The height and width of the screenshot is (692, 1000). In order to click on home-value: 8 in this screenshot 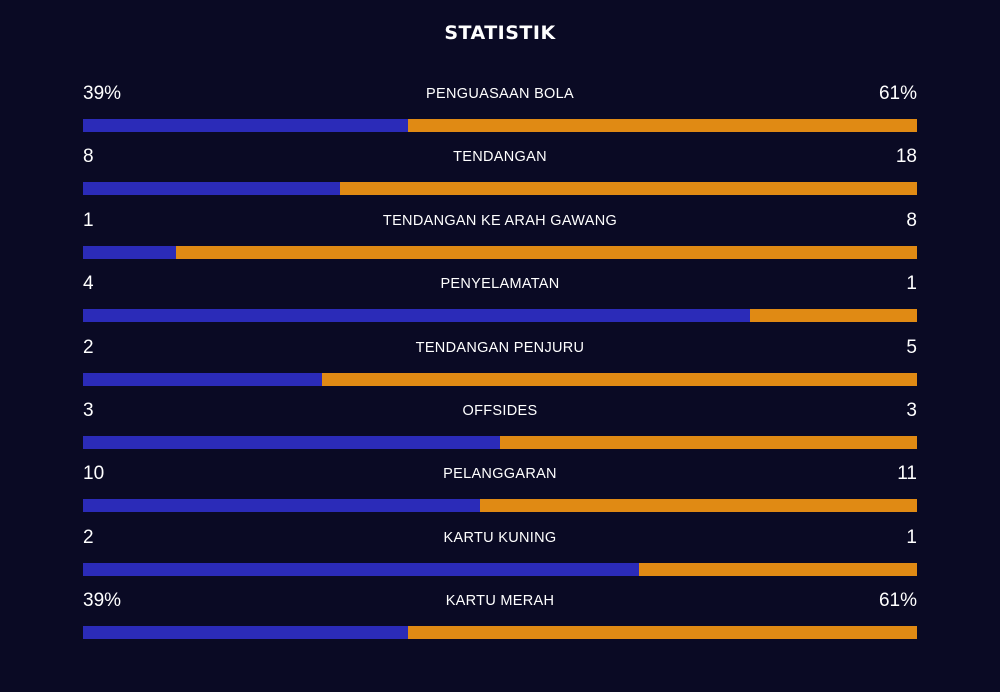, I will do `click(88, 157)`.